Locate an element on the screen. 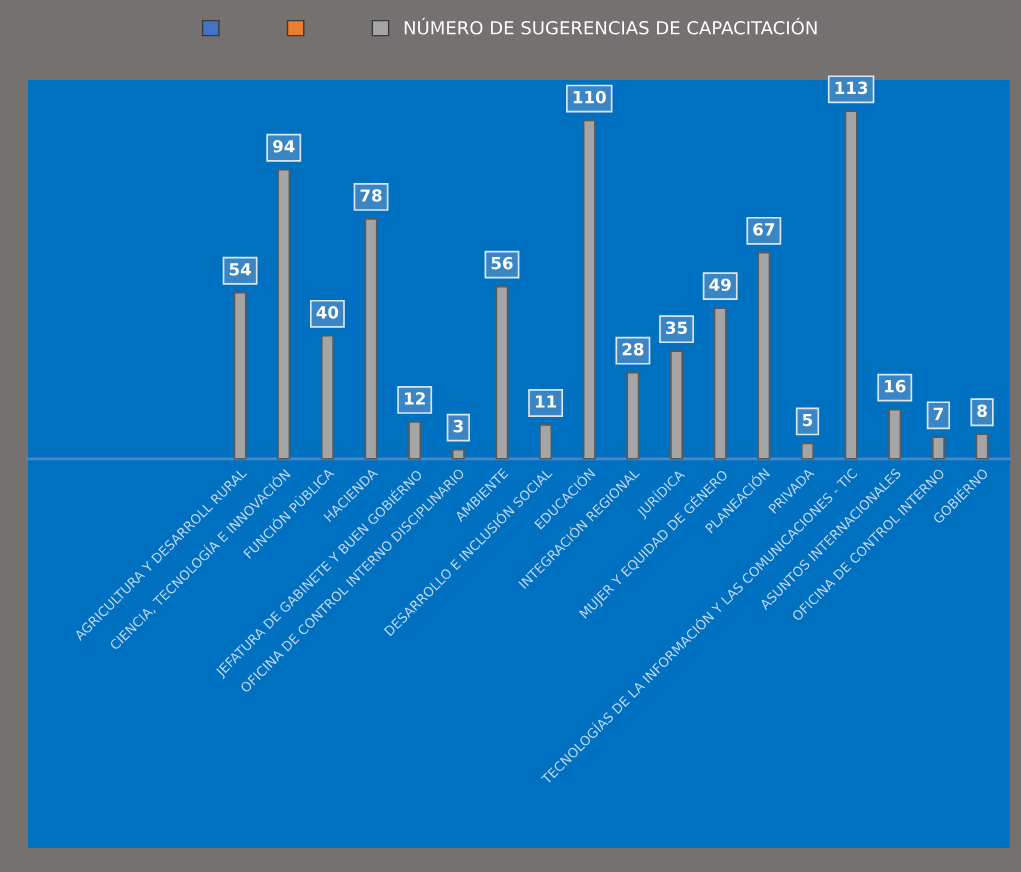 The width and height of the screenshot is (1021, 872). data-label: 3 is located at coordinates (458, 426).